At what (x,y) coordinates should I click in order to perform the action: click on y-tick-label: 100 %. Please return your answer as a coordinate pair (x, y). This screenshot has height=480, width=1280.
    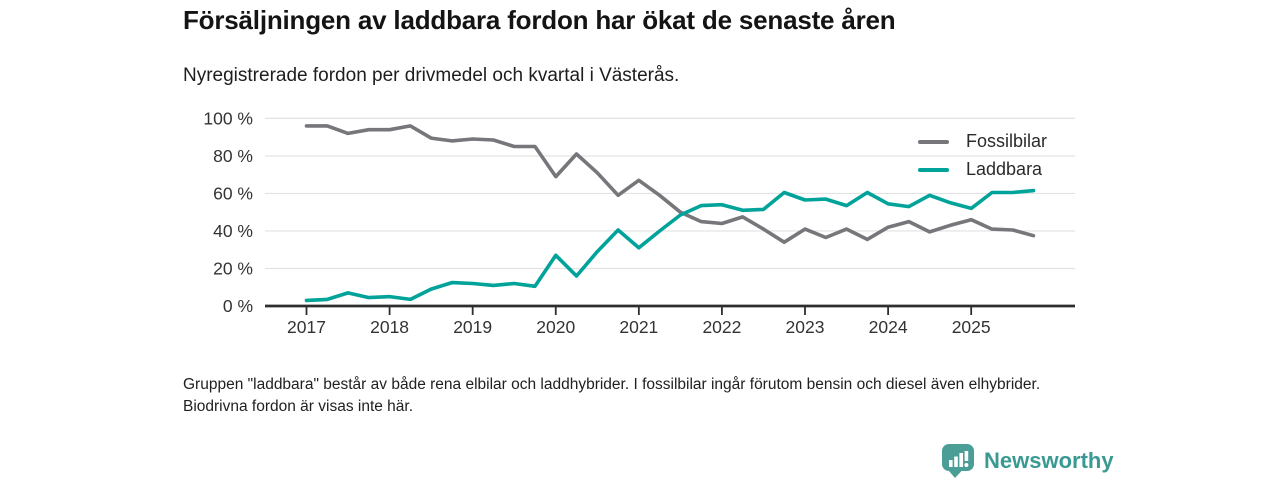
    Looking at the image, I should click on (228, 118).